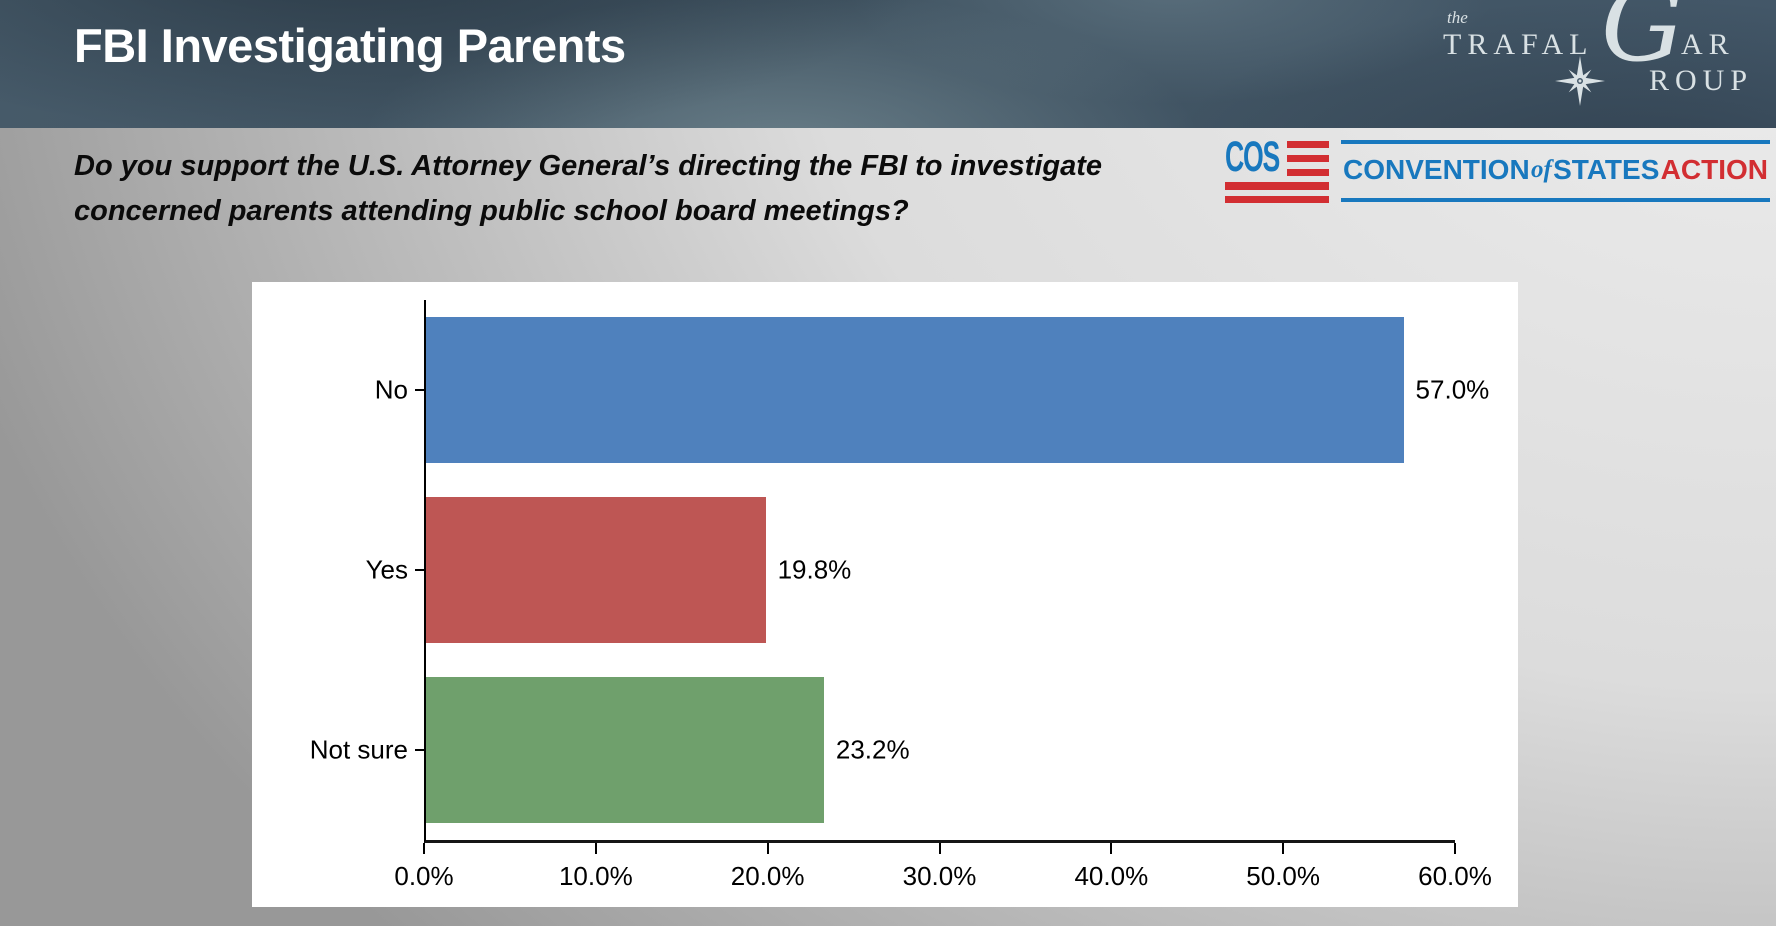  I want to click on cos-action-logo: COS CONVENTION of STATES ACTION, so click(1497, 168).